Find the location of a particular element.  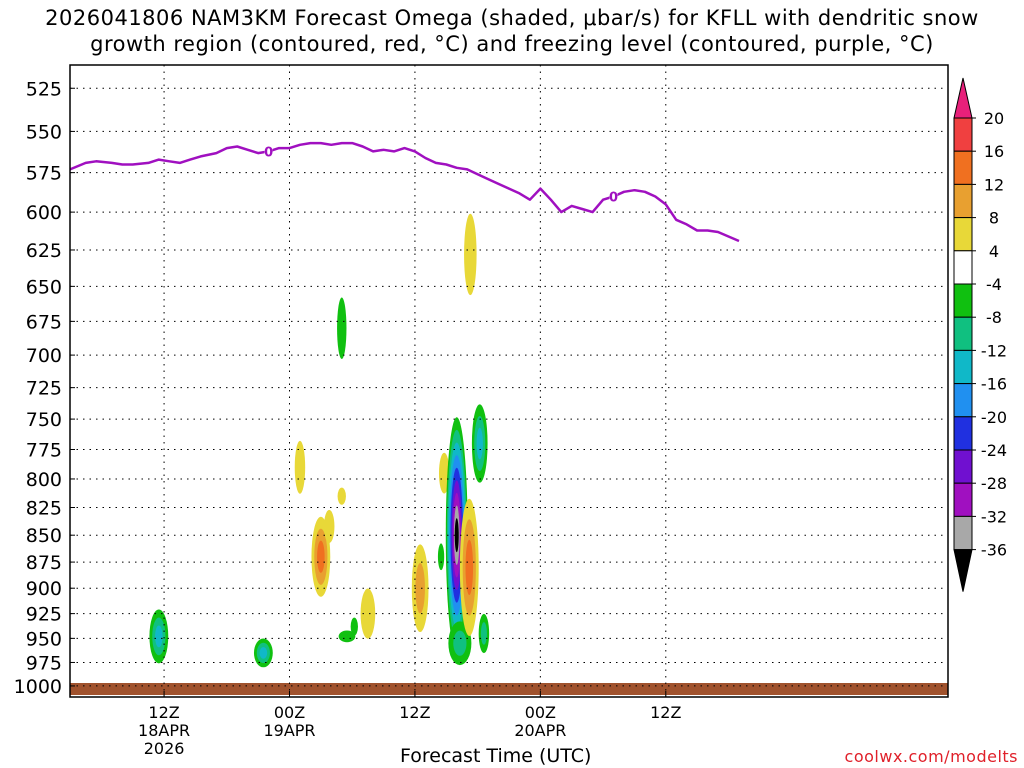

y-tick-label-975: 975 is located at coordinates (44, 663).